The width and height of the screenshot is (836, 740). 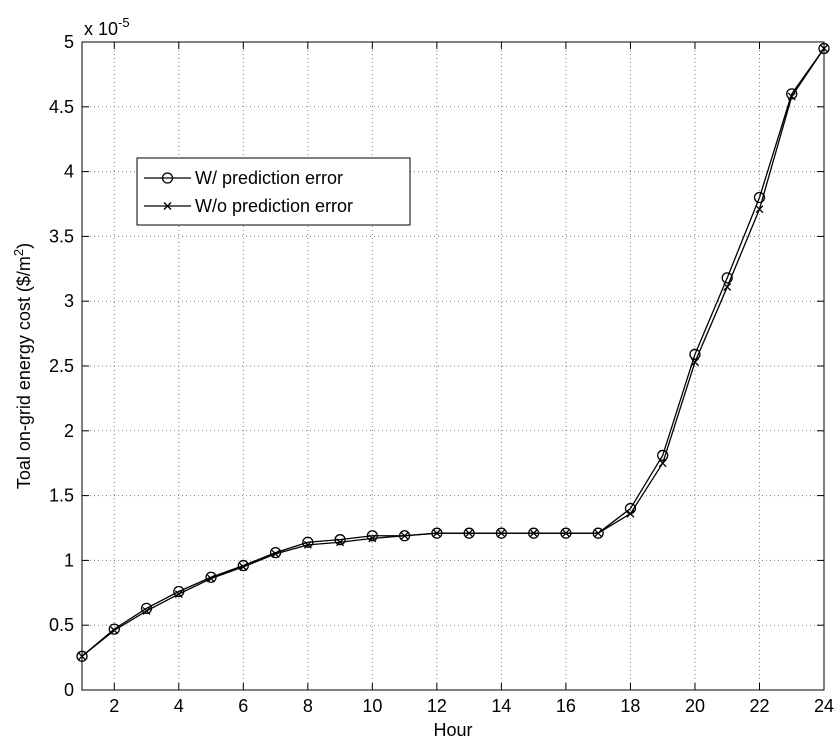 What do you see at coordinates (114, 706) in the screenshot?
I see `x-tick-label: 2` at bounding box center [114, 706].